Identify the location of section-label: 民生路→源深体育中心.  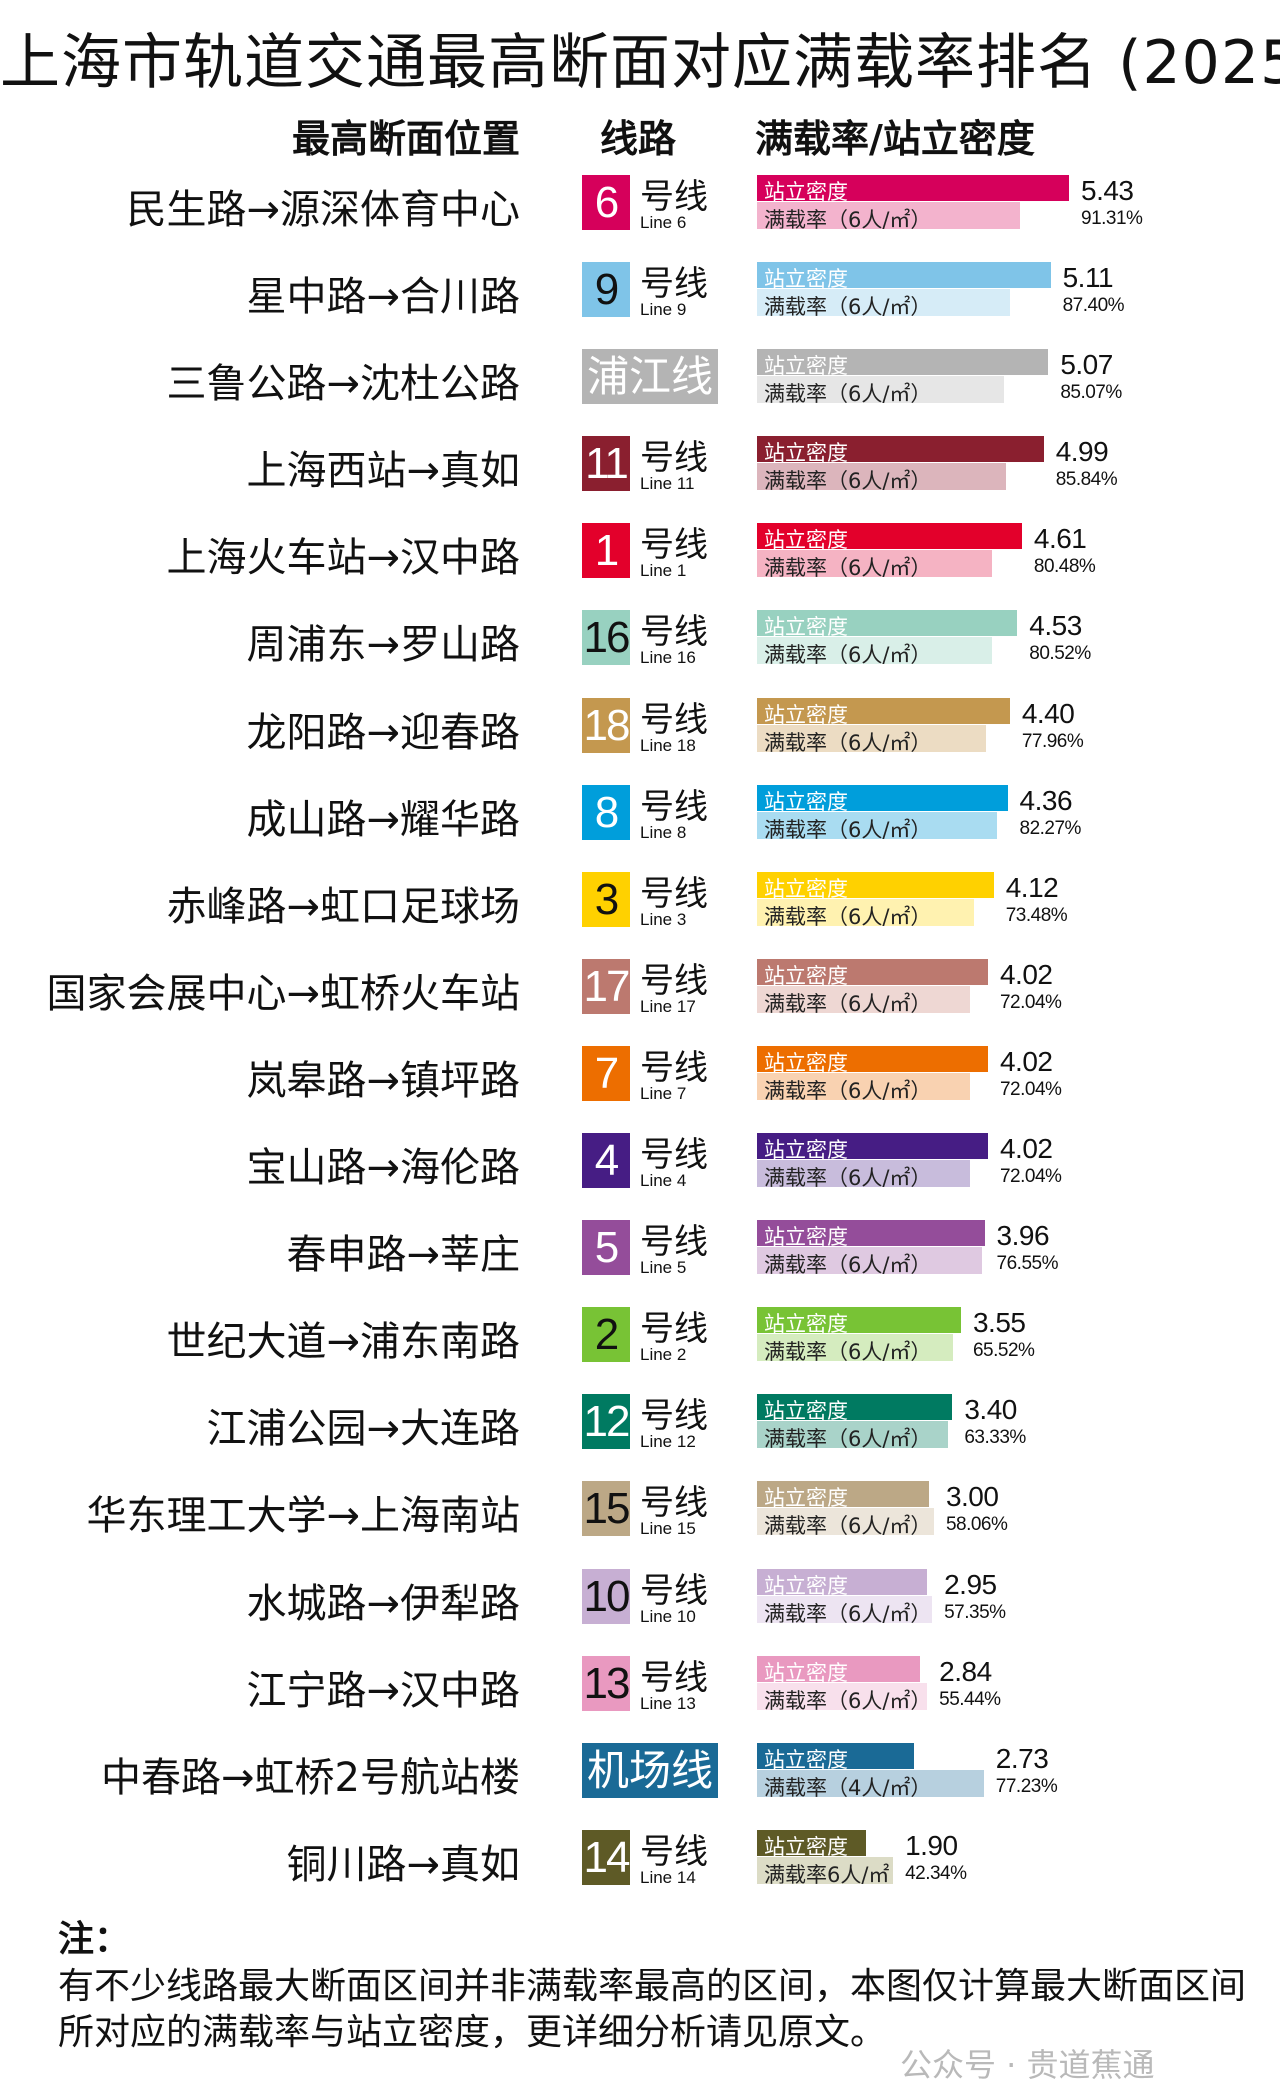
(323, 210).